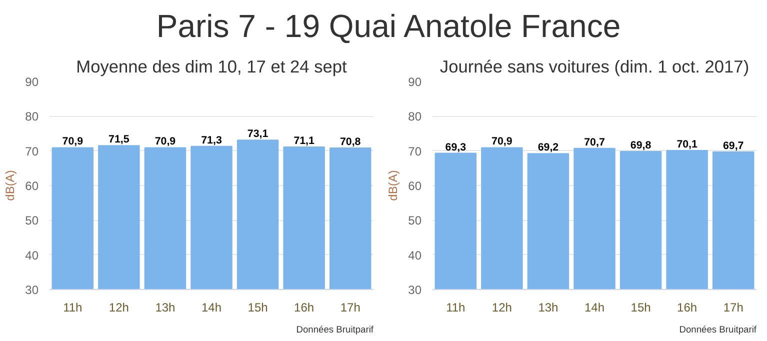  I want to click on data-label: 70,7, so click(594, 142).